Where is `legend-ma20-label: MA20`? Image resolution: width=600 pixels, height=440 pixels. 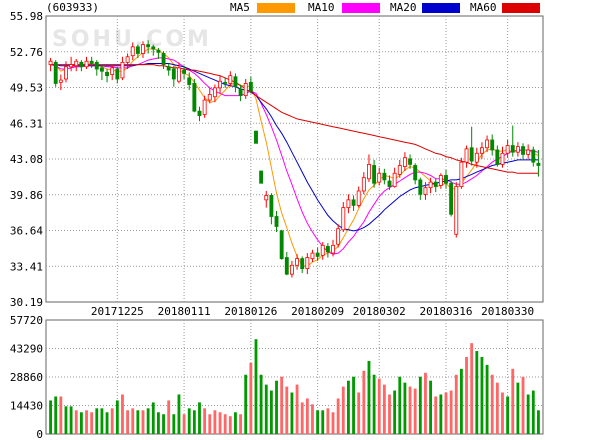 legend-ma20-label: MA20 is located at coordinates (403, 7).